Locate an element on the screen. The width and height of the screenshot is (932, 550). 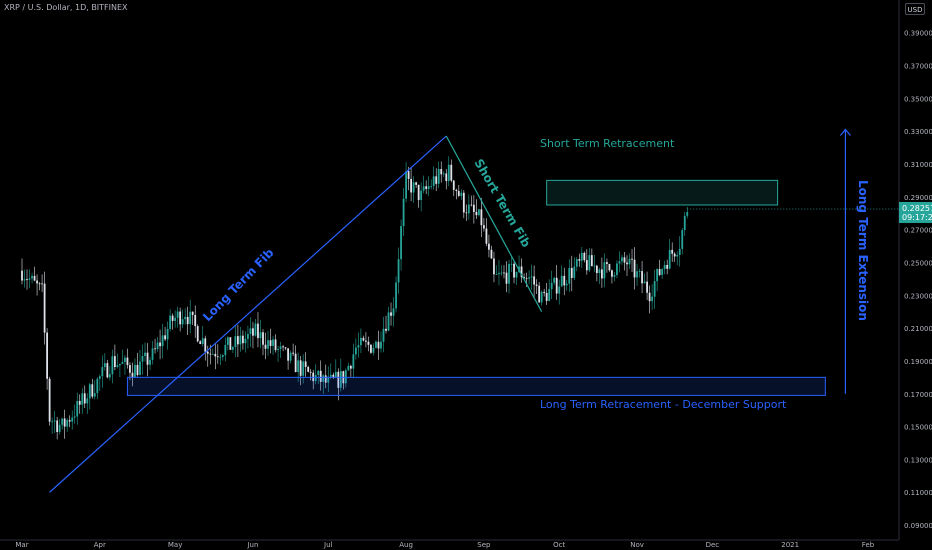
currency-badge: USD is located at coordinates (915, 9).